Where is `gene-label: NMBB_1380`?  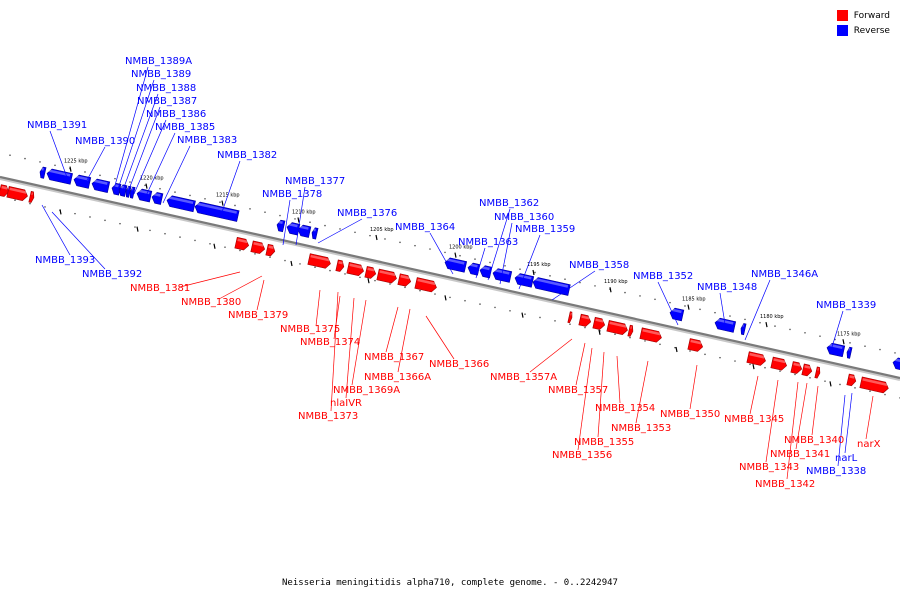 gene-label: NMBB_1380 is located at coordinates (211, 302).